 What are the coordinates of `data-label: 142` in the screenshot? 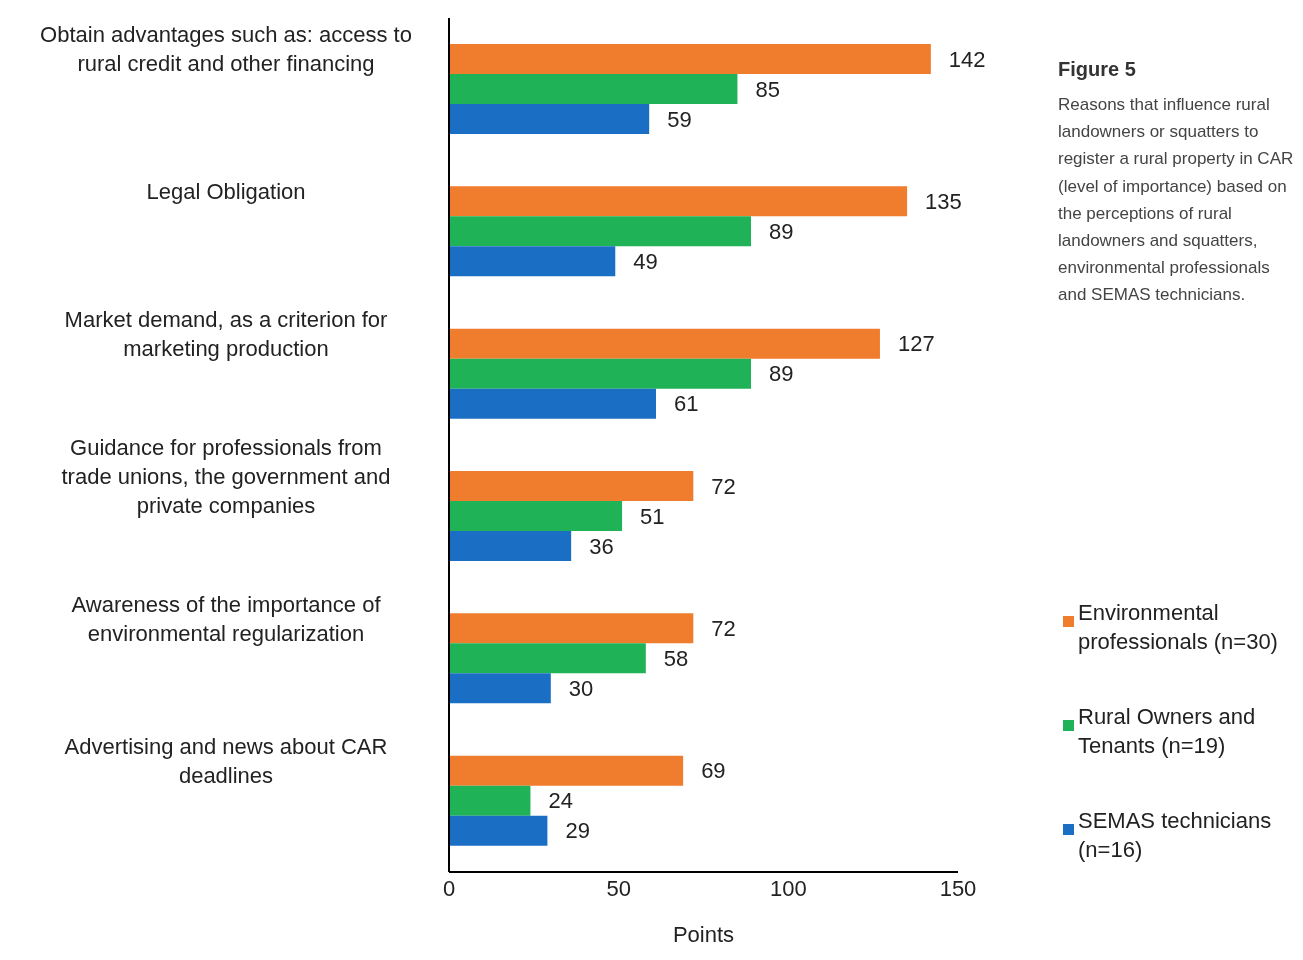 It's located at (967, 59).